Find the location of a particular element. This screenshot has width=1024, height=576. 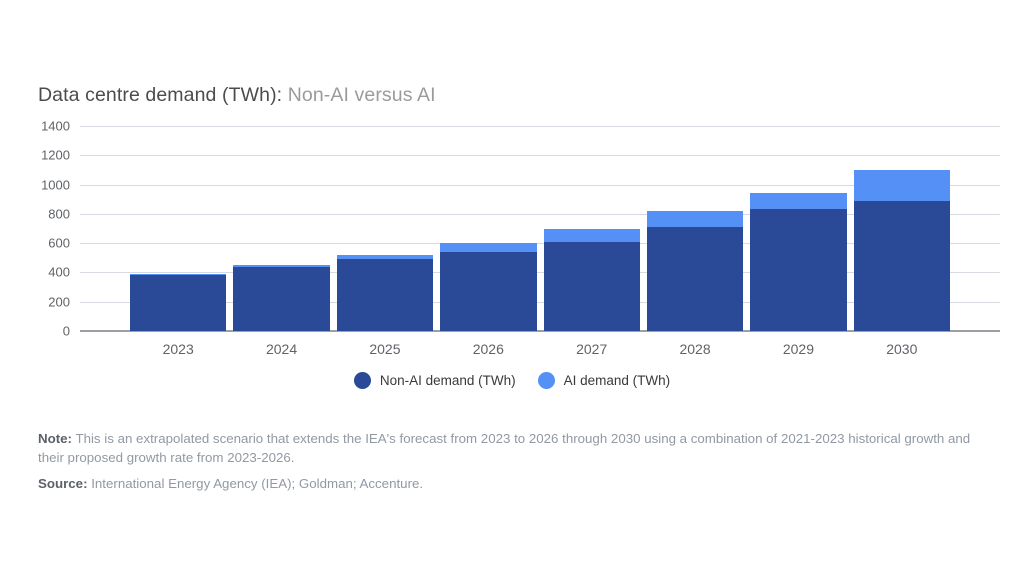

bar-segment-ai-2025 is located at coordinates (385, 257).